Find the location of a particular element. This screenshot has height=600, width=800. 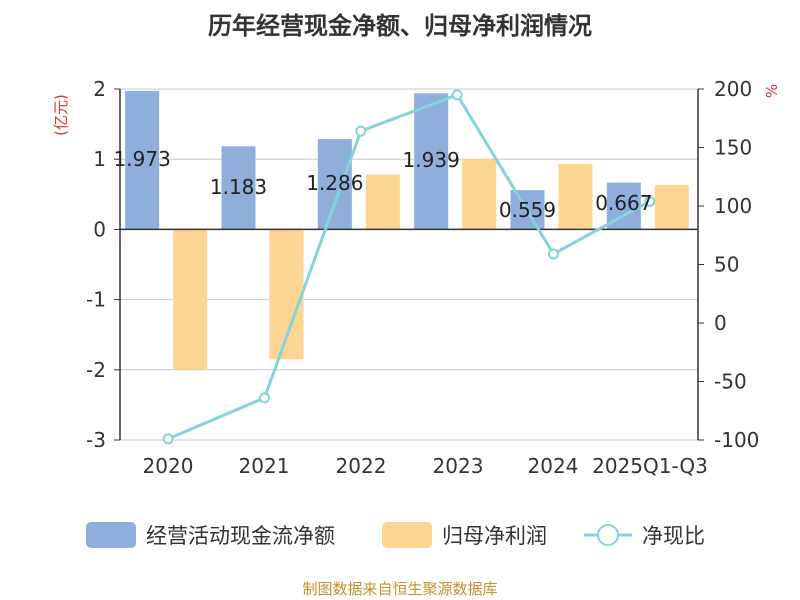

chart-title: 历年经营现金净额、归母净利润情况 is located at coordinates (400, 26).